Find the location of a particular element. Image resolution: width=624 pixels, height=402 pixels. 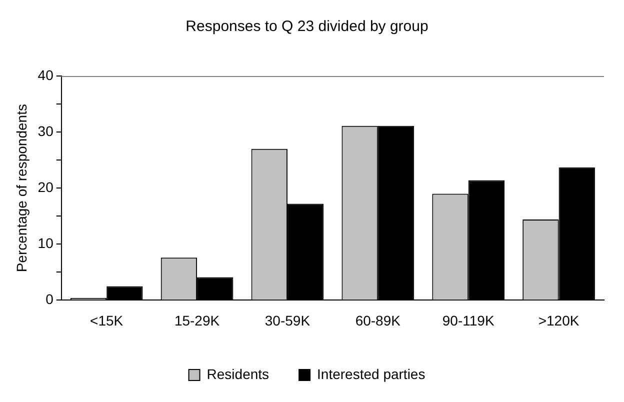

x-tick-label: >120K is located at coordinates (559, 320).